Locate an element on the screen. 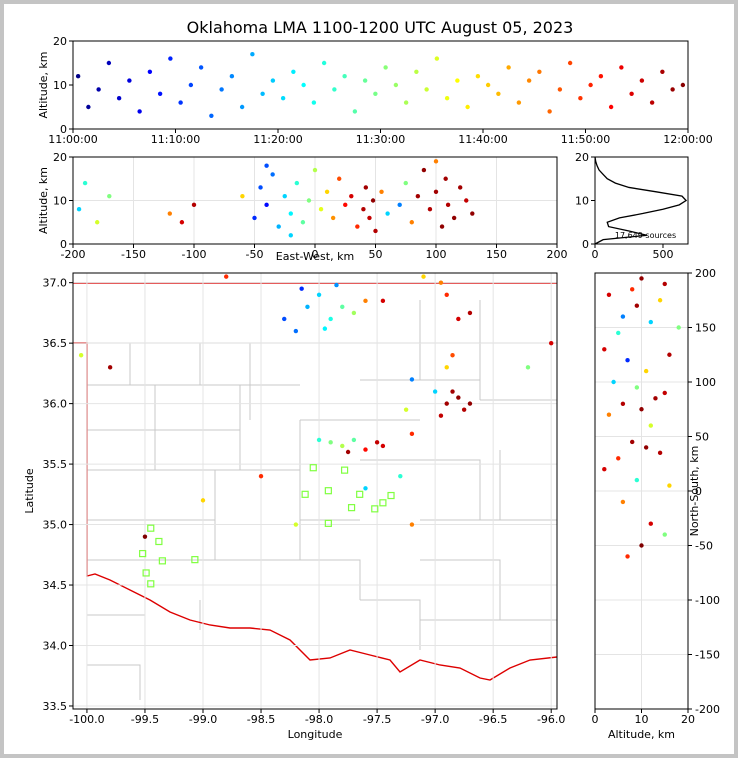 This screenshot has height=758, width=738. x-tick-label: 11:30:00 is located at coordinates (380, 139).